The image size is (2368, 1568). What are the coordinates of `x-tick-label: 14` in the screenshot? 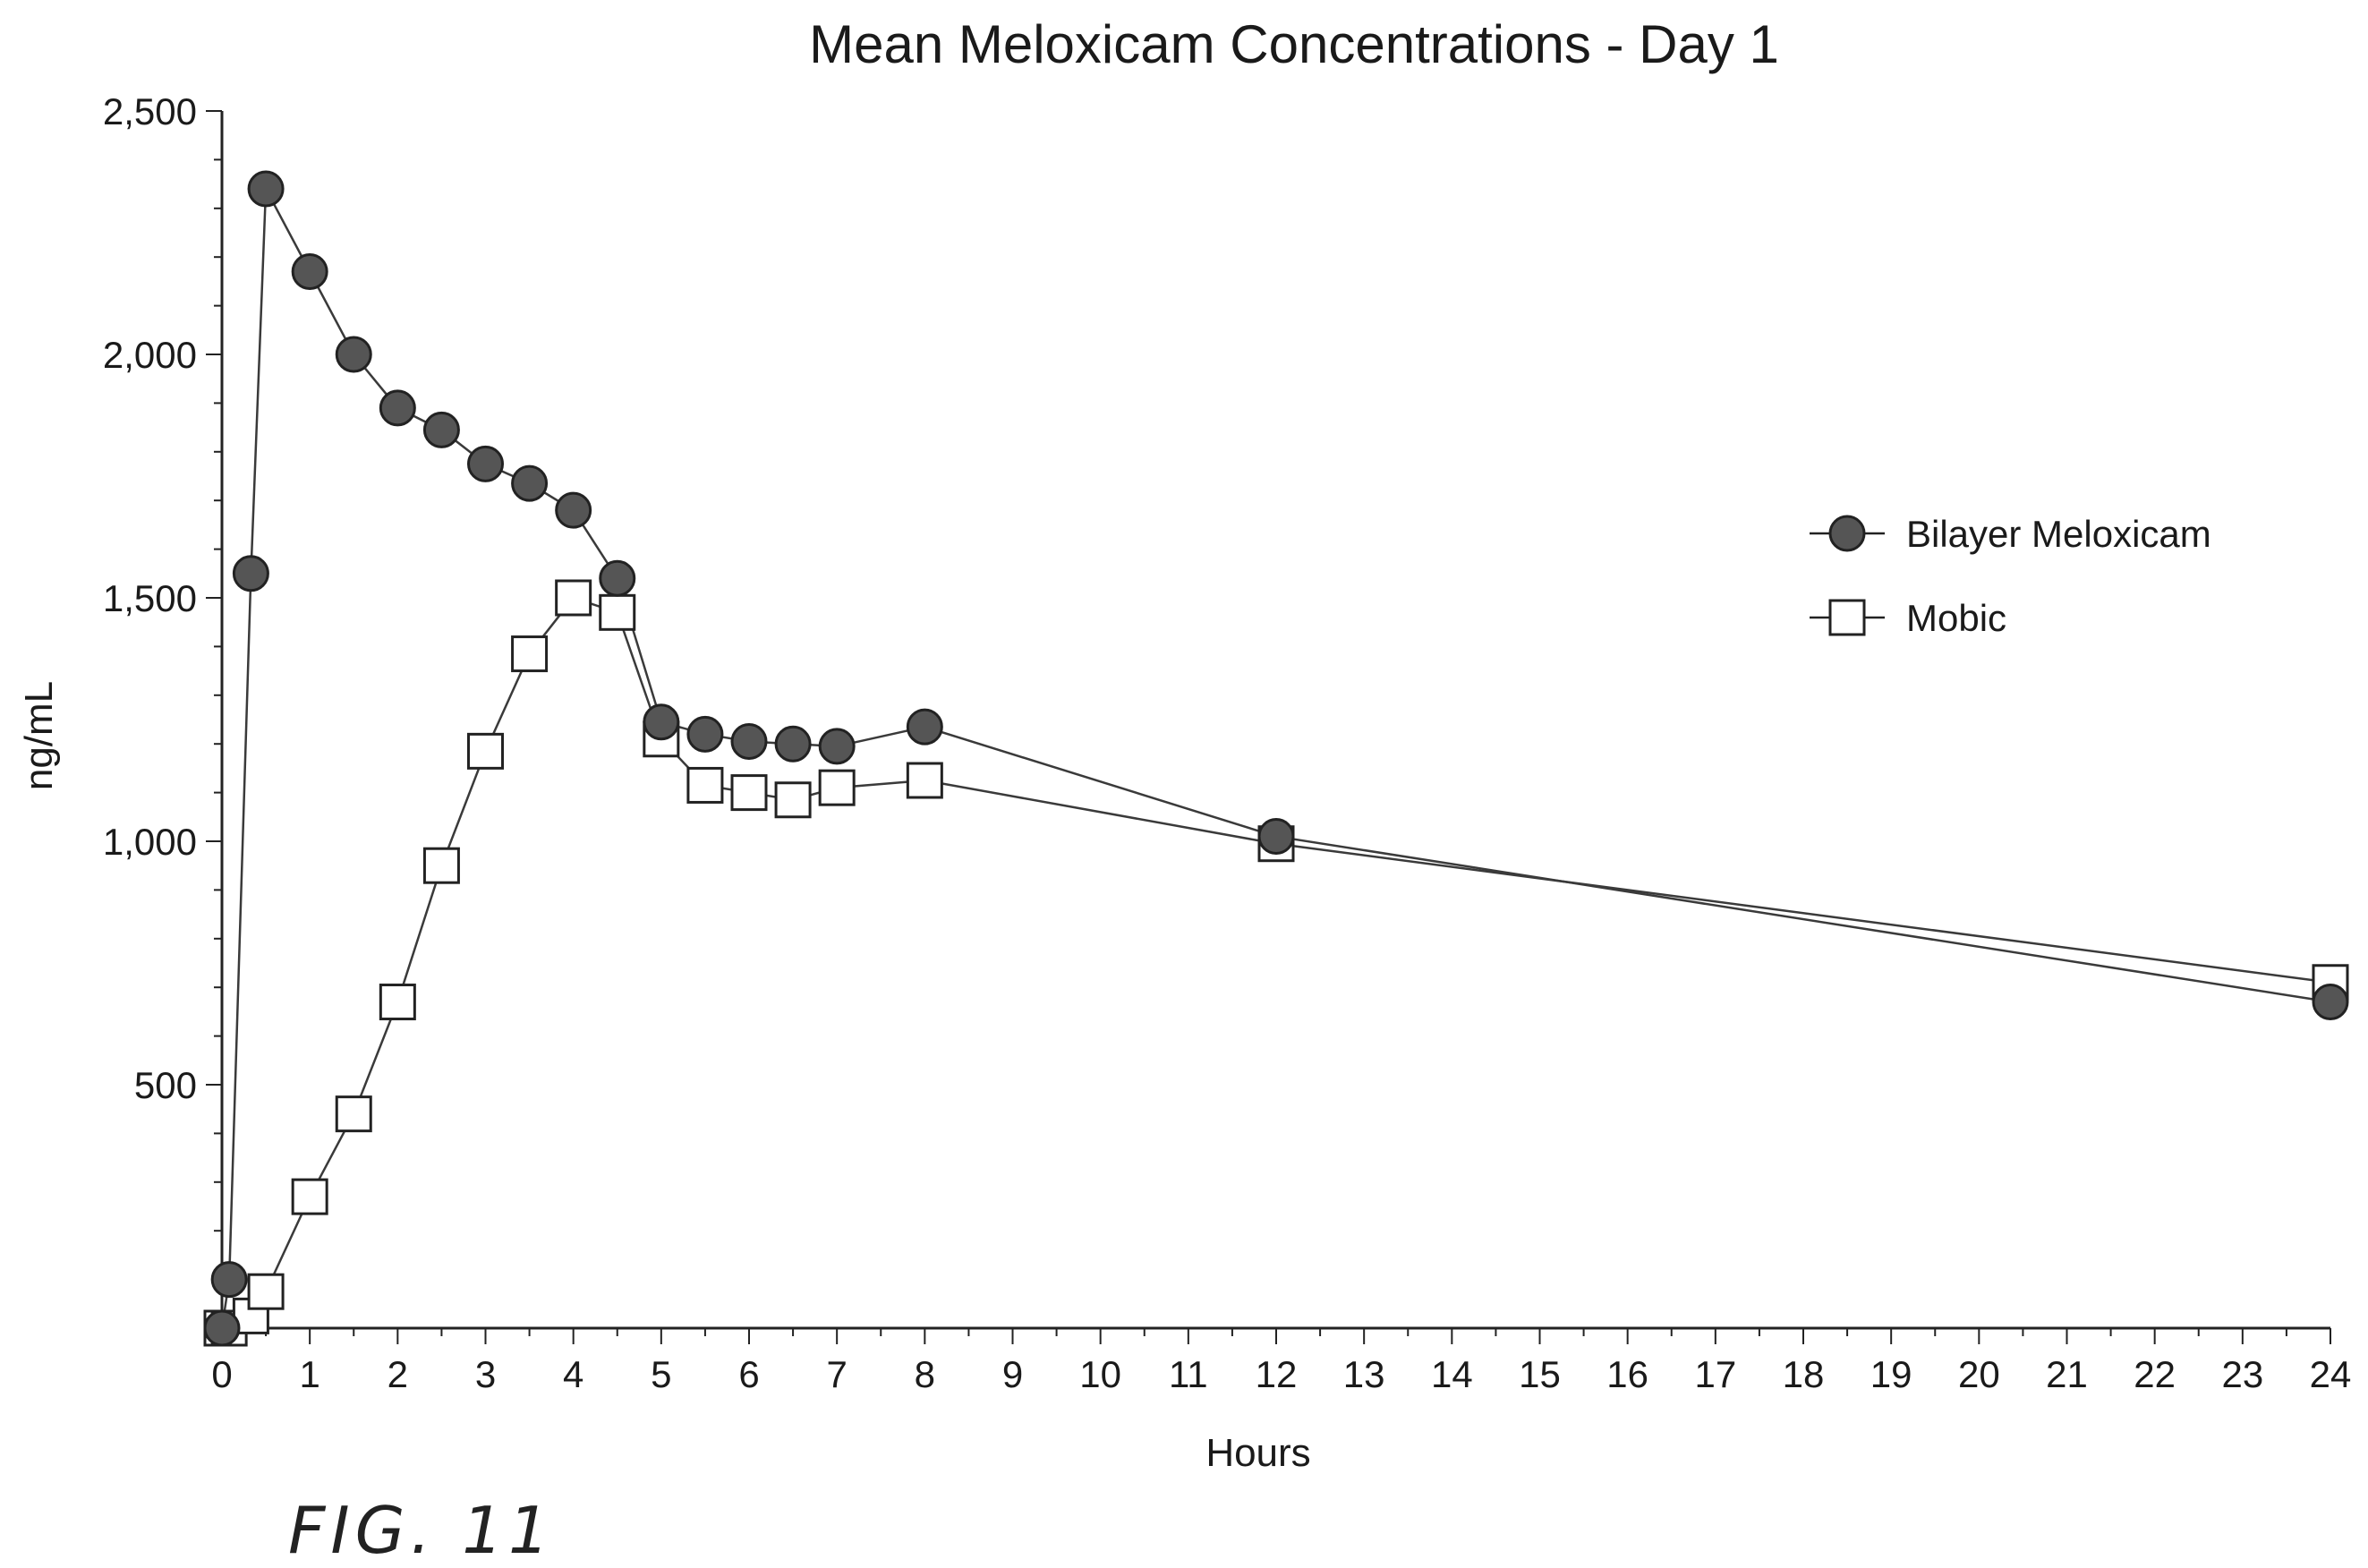 It's located at (1452, 1374).